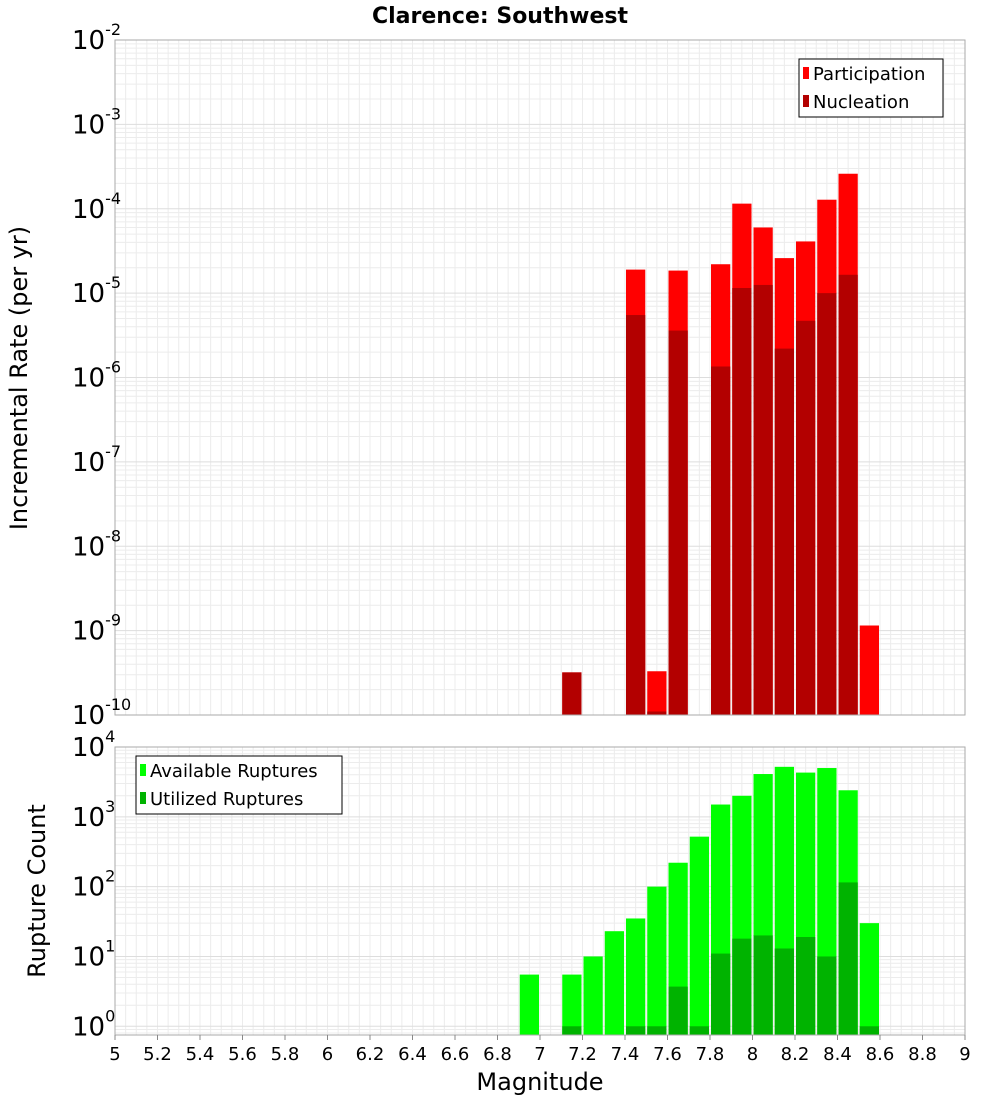 The width and height of the screenshot is (1000, 1100). Describe the element at coordinates (657, 960) in the screenshot. I see `bar-available-ruptures-7.55` at that location.